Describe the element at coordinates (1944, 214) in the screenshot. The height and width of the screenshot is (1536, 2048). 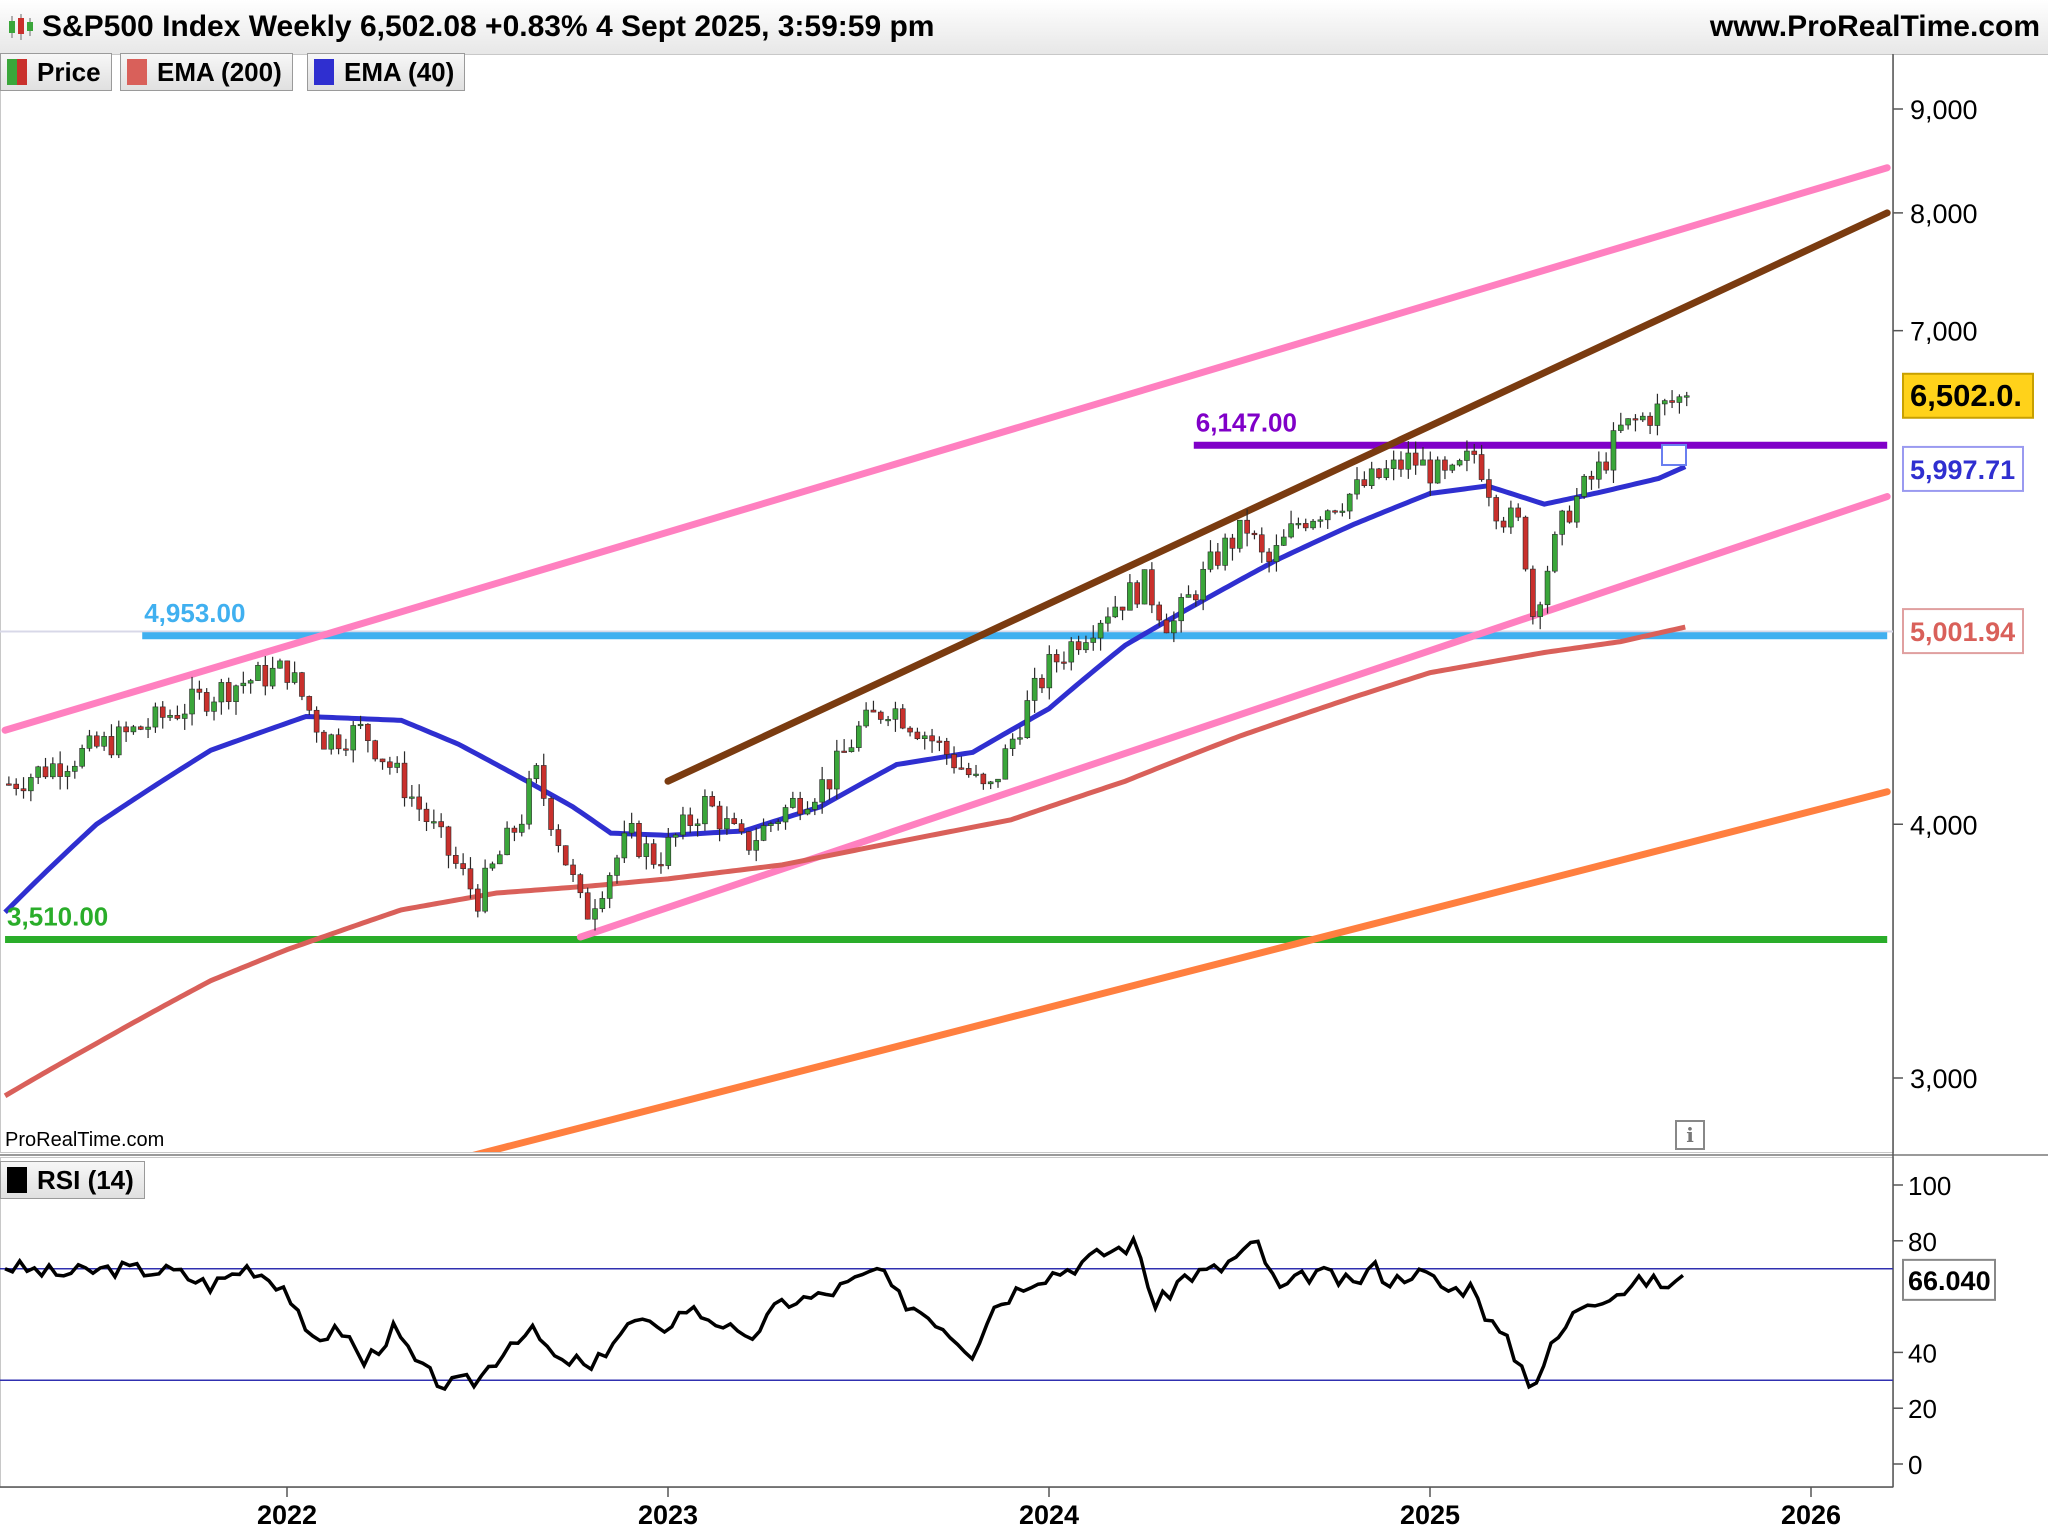
I see `y-tick-label: 8,000` at that location.